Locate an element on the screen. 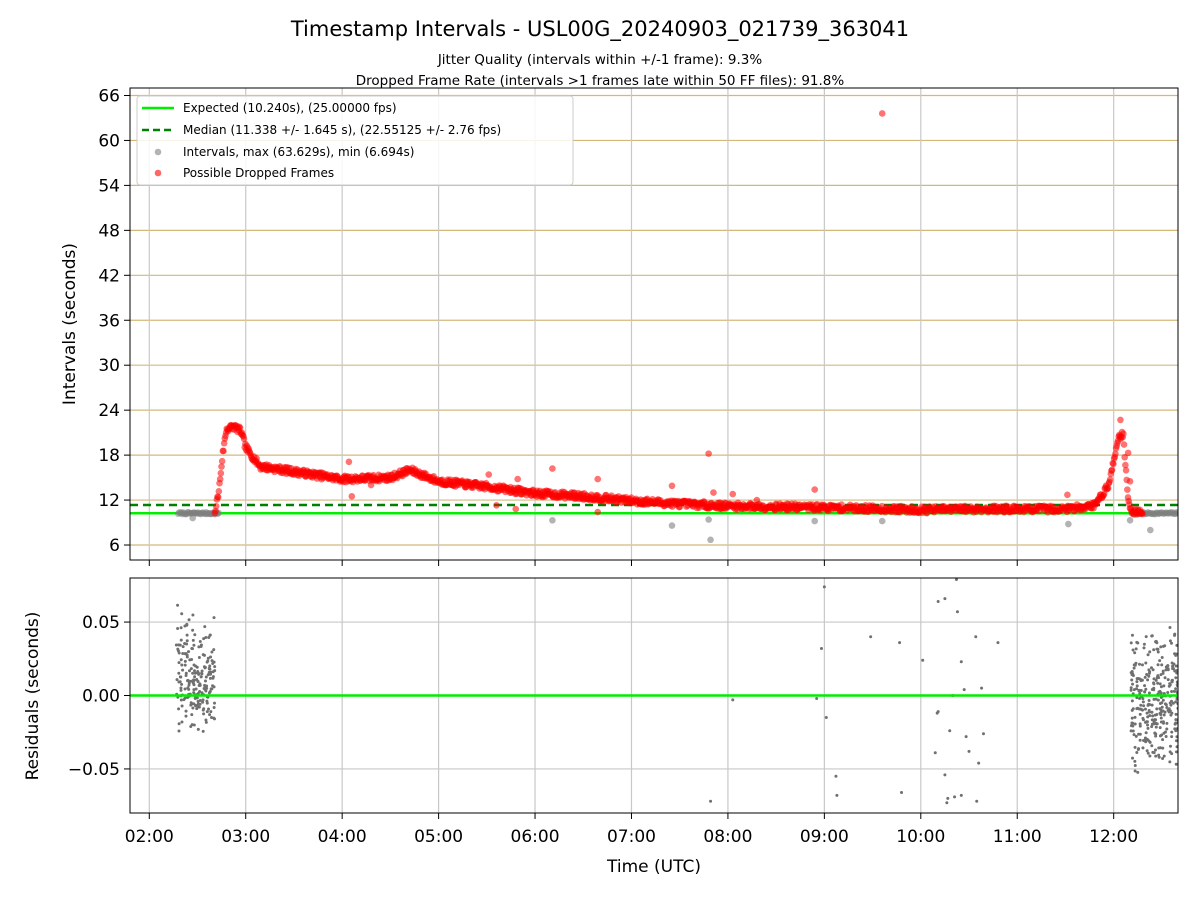 This screenshot has width=1200, height=900. intervals-ytick-label: 48 is located at coordinates (109, 231).